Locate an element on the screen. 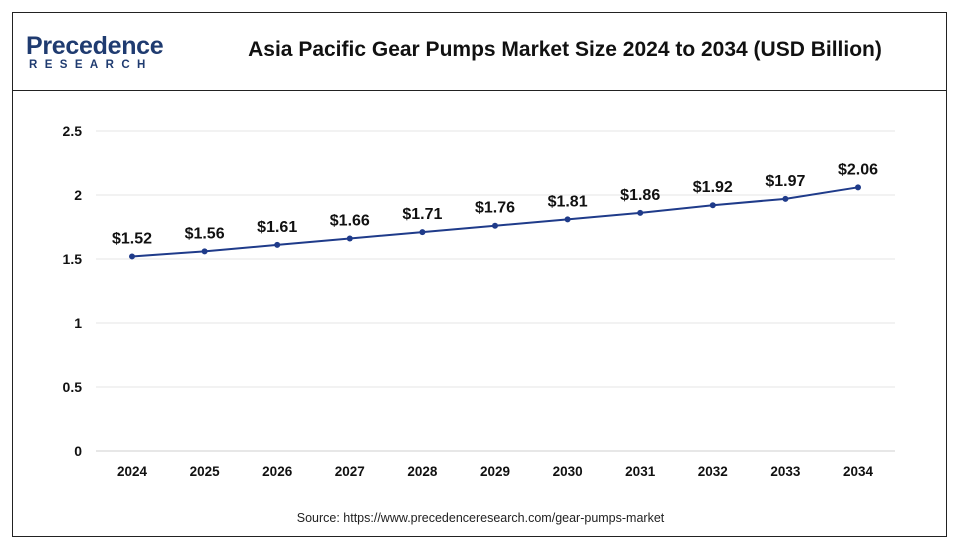 The height and width of the screenshot is (543, 961). x-tick-label: 2031 is located at coordinates (640, 471).